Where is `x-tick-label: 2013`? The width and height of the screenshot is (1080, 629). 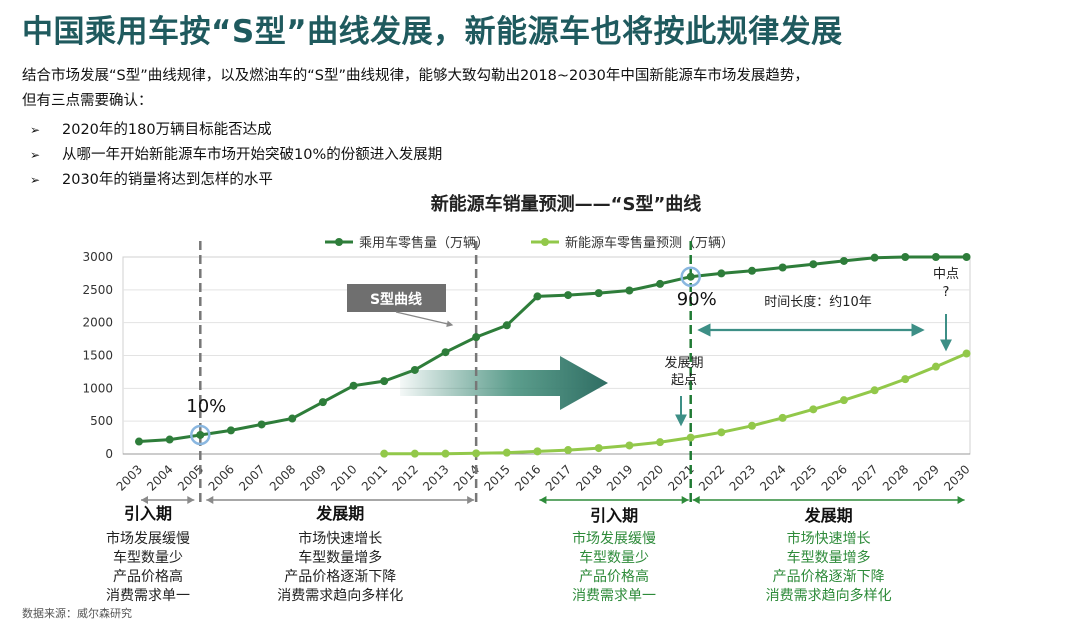 x-tick-label: 2013 is located at coordinates (435, 477).